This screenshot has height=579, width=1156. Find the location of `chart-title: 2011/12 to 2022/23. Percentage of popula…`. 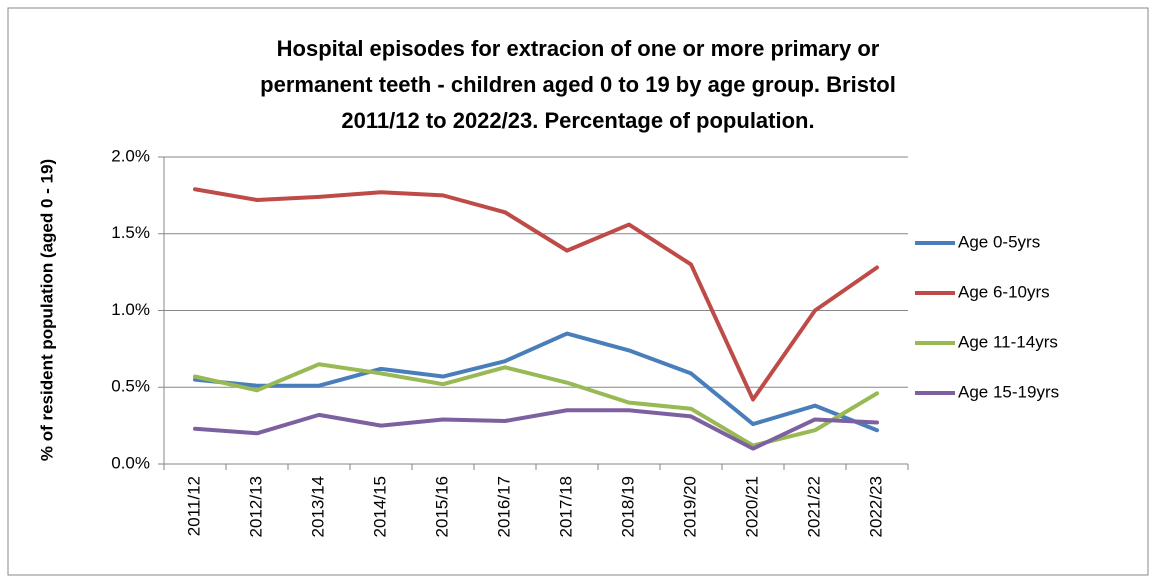

chart-title: 2011/12 to 2022/23. Percentage of popula… is located at coordinates (577, 120).